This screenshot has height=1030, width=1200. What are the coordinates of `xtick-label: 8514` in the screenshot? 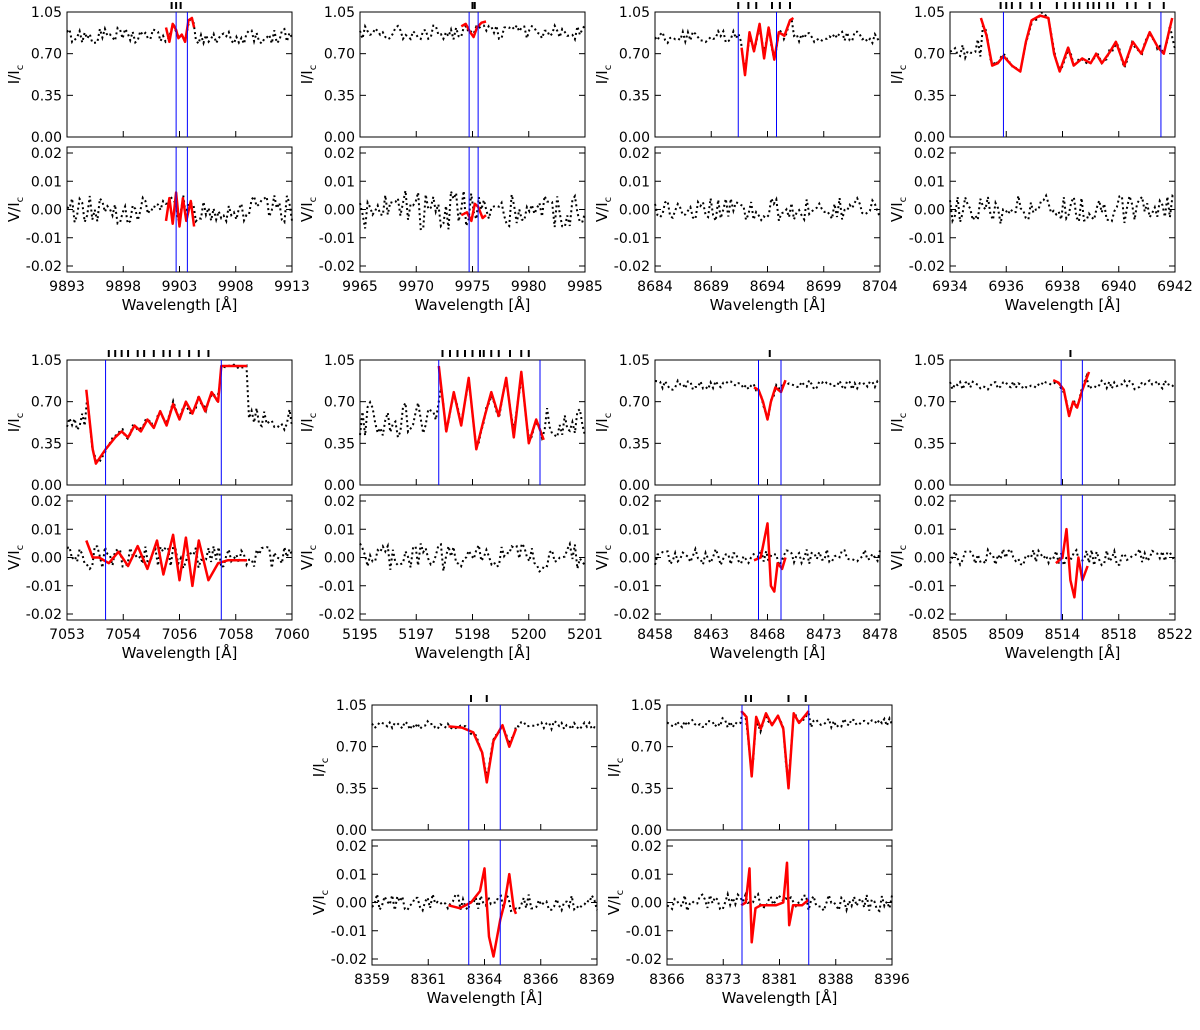 It's located at (1063, 635).